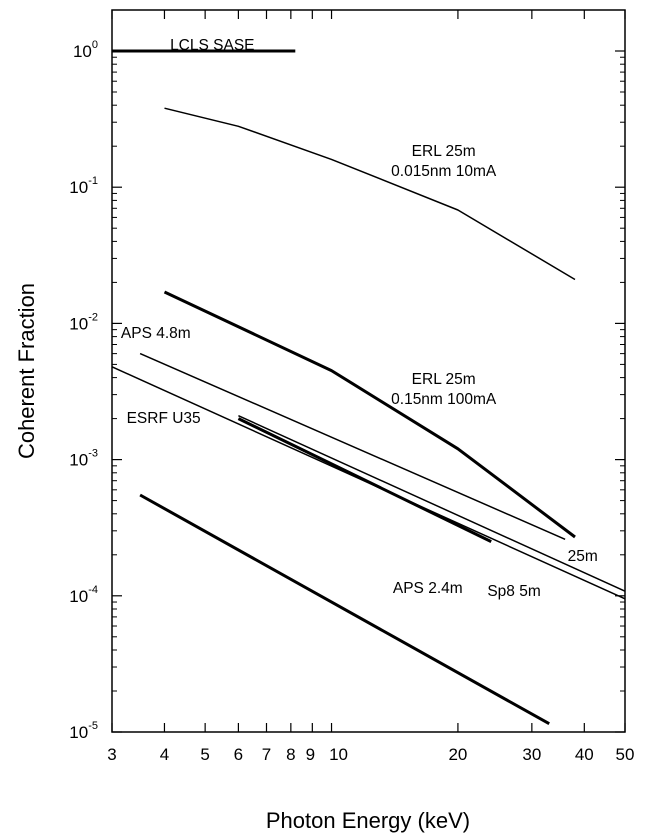 The height and width of the screenshot is (840, 649). Describe the element at coordinates (444, 389) in the screenshot. I see `annotation-erl-015: ERL 25m 0.15nm 100mA` at that location.